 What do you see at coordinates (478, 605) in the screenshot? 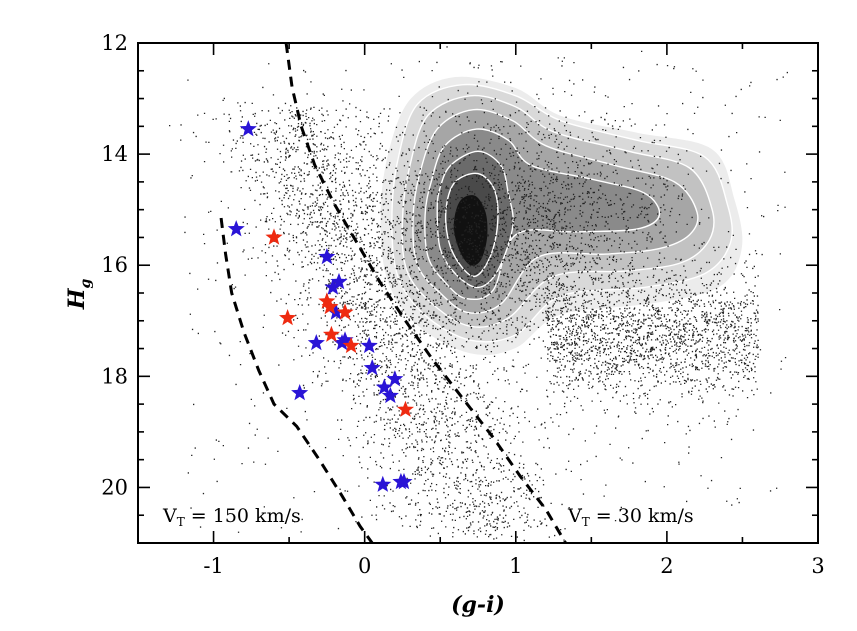
I see `x-axis-title: (g-i)` at bounding box center [478, 605].